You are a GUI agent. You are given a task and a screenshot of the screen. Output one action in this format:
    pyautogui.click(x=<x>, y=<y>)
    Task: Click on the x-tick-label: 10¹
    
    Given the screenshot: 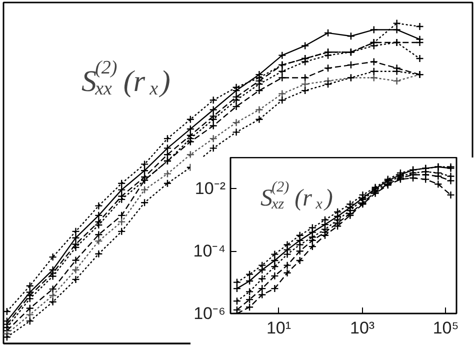 What is the action you would take?
    pyautogui.click(x=279, y=328)
    